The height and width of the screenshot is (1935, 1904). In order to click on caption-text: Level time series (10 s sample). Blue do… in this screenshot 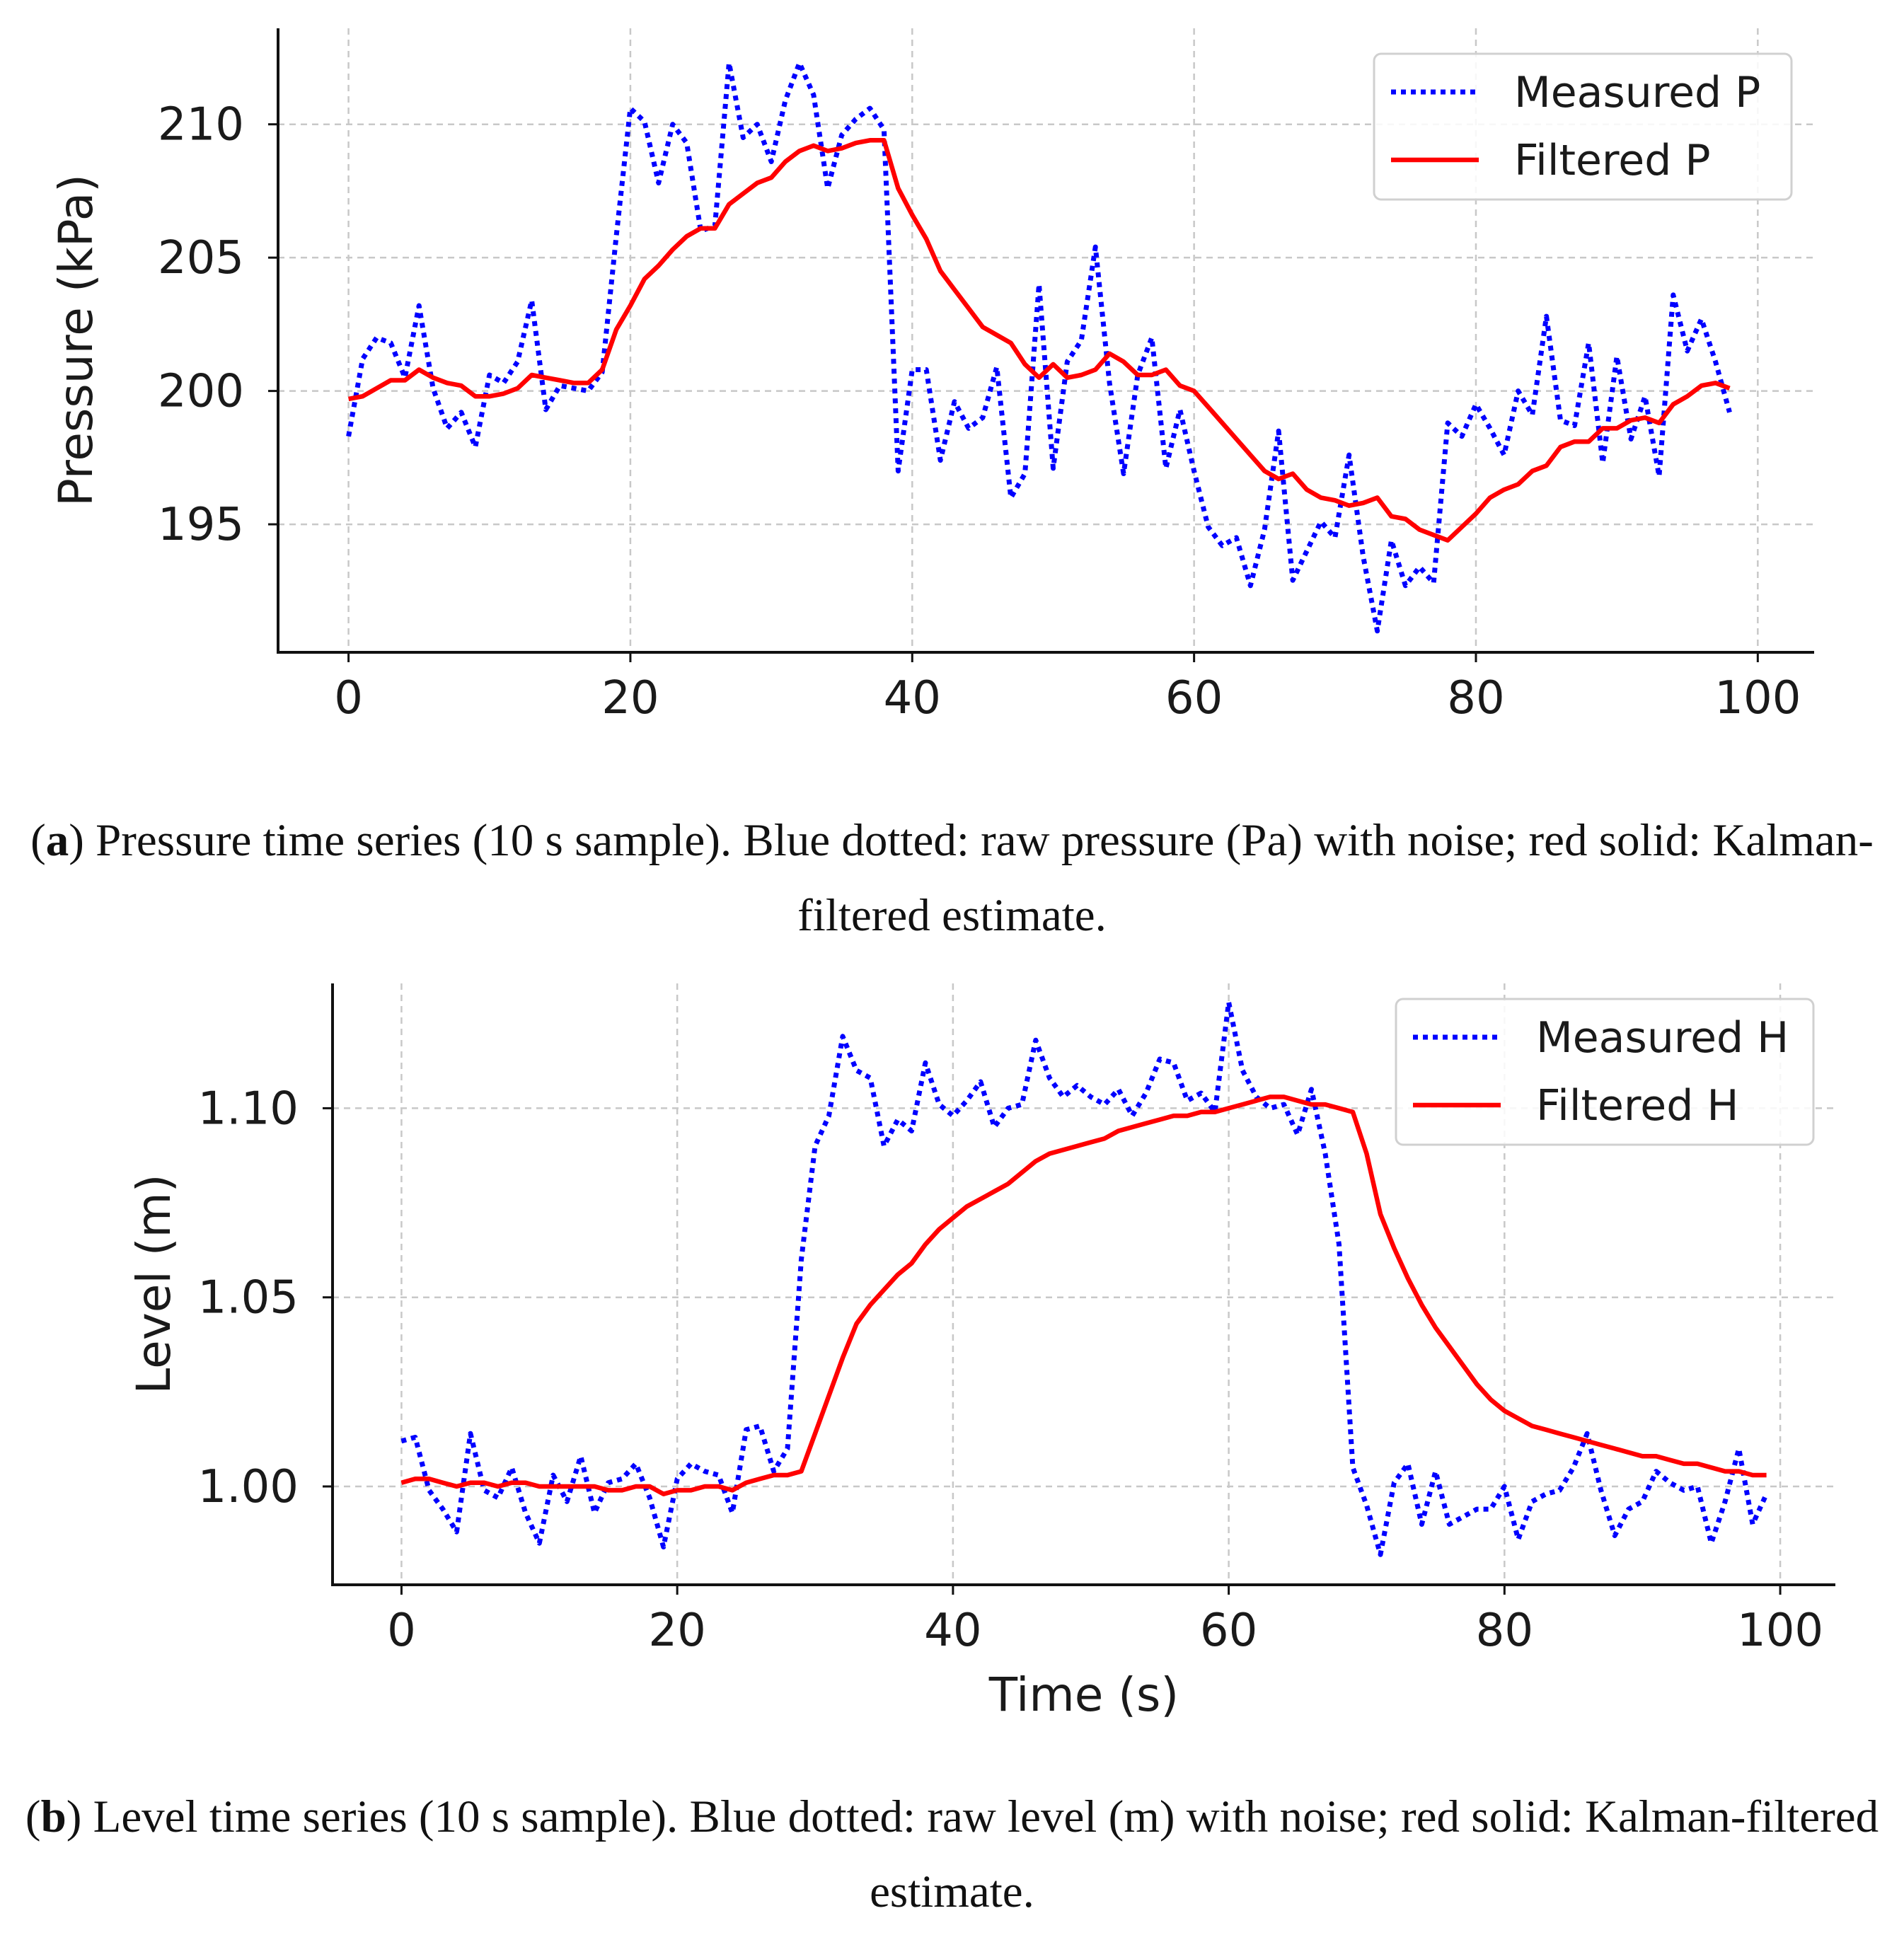, I will do `click(980, 1854)`.